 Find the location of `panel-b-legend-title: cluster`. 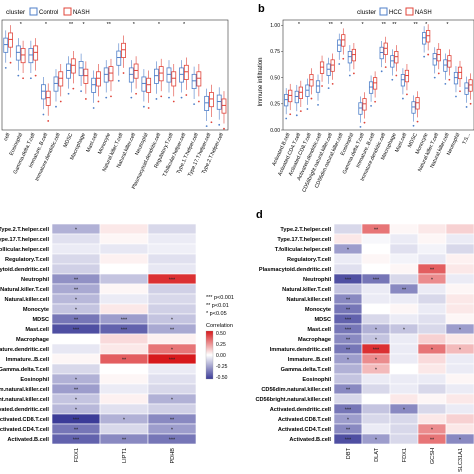

panel-b-legend-title: cluster is located at coordinates (367, 12).